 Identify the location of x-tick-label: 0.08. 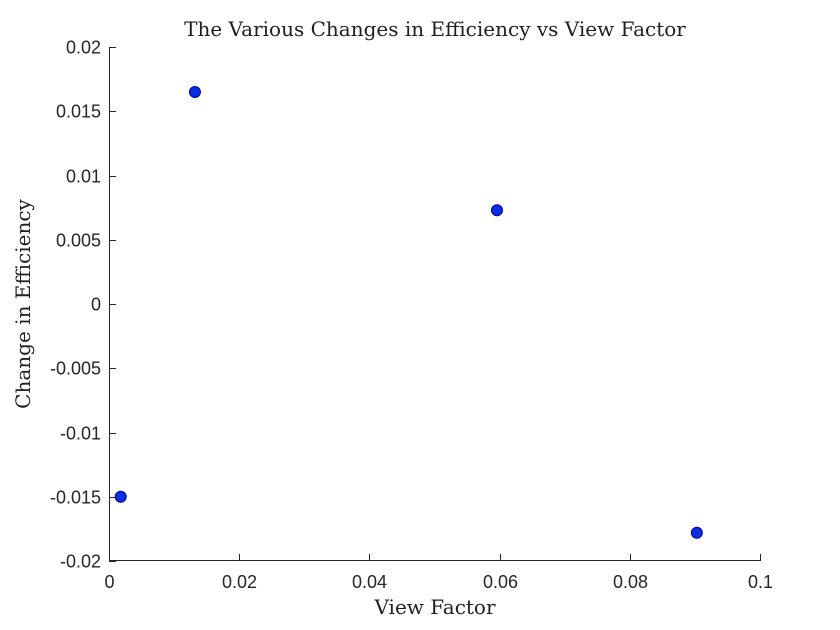
(630, 582).